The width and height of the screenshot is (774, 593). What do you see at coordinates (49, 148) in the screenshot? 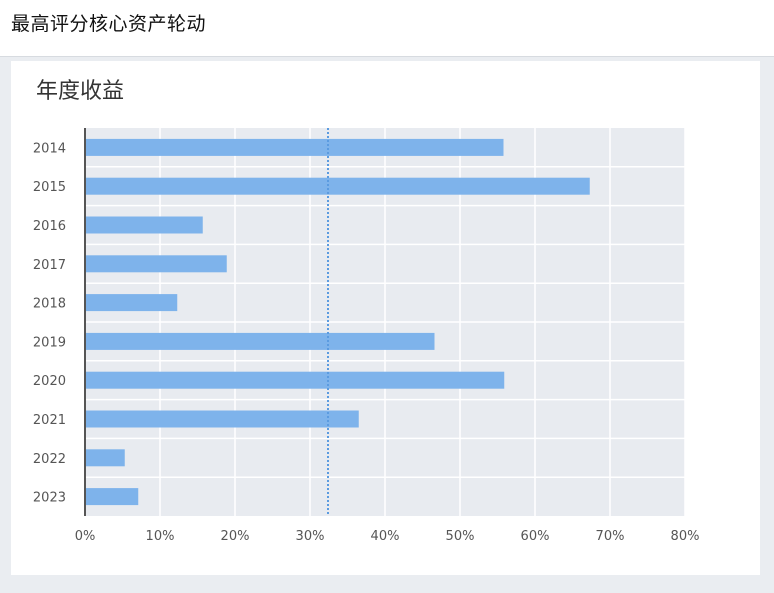
I see `y-tick-label: 2014` at bounding box center [49, 148].